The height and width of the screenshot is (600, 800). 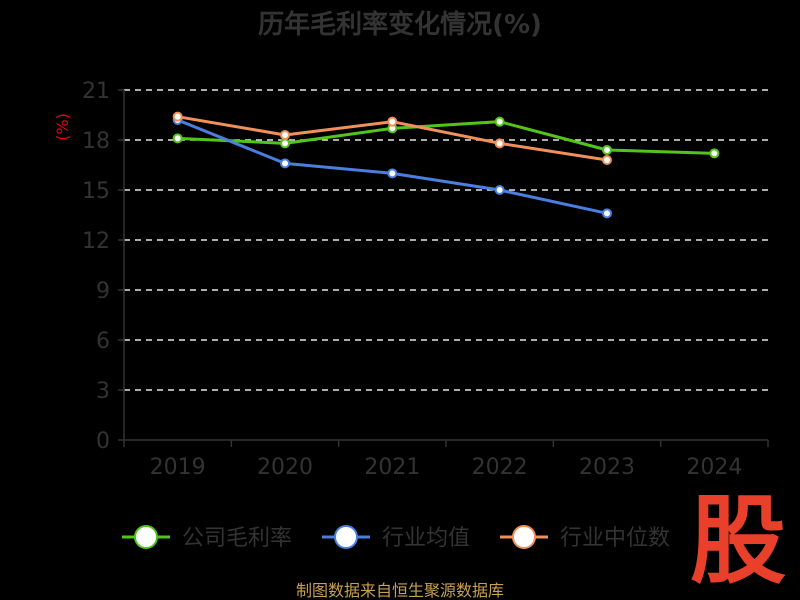 I want to click on y-tick-label-15: 15, so click(x=96, y=191).